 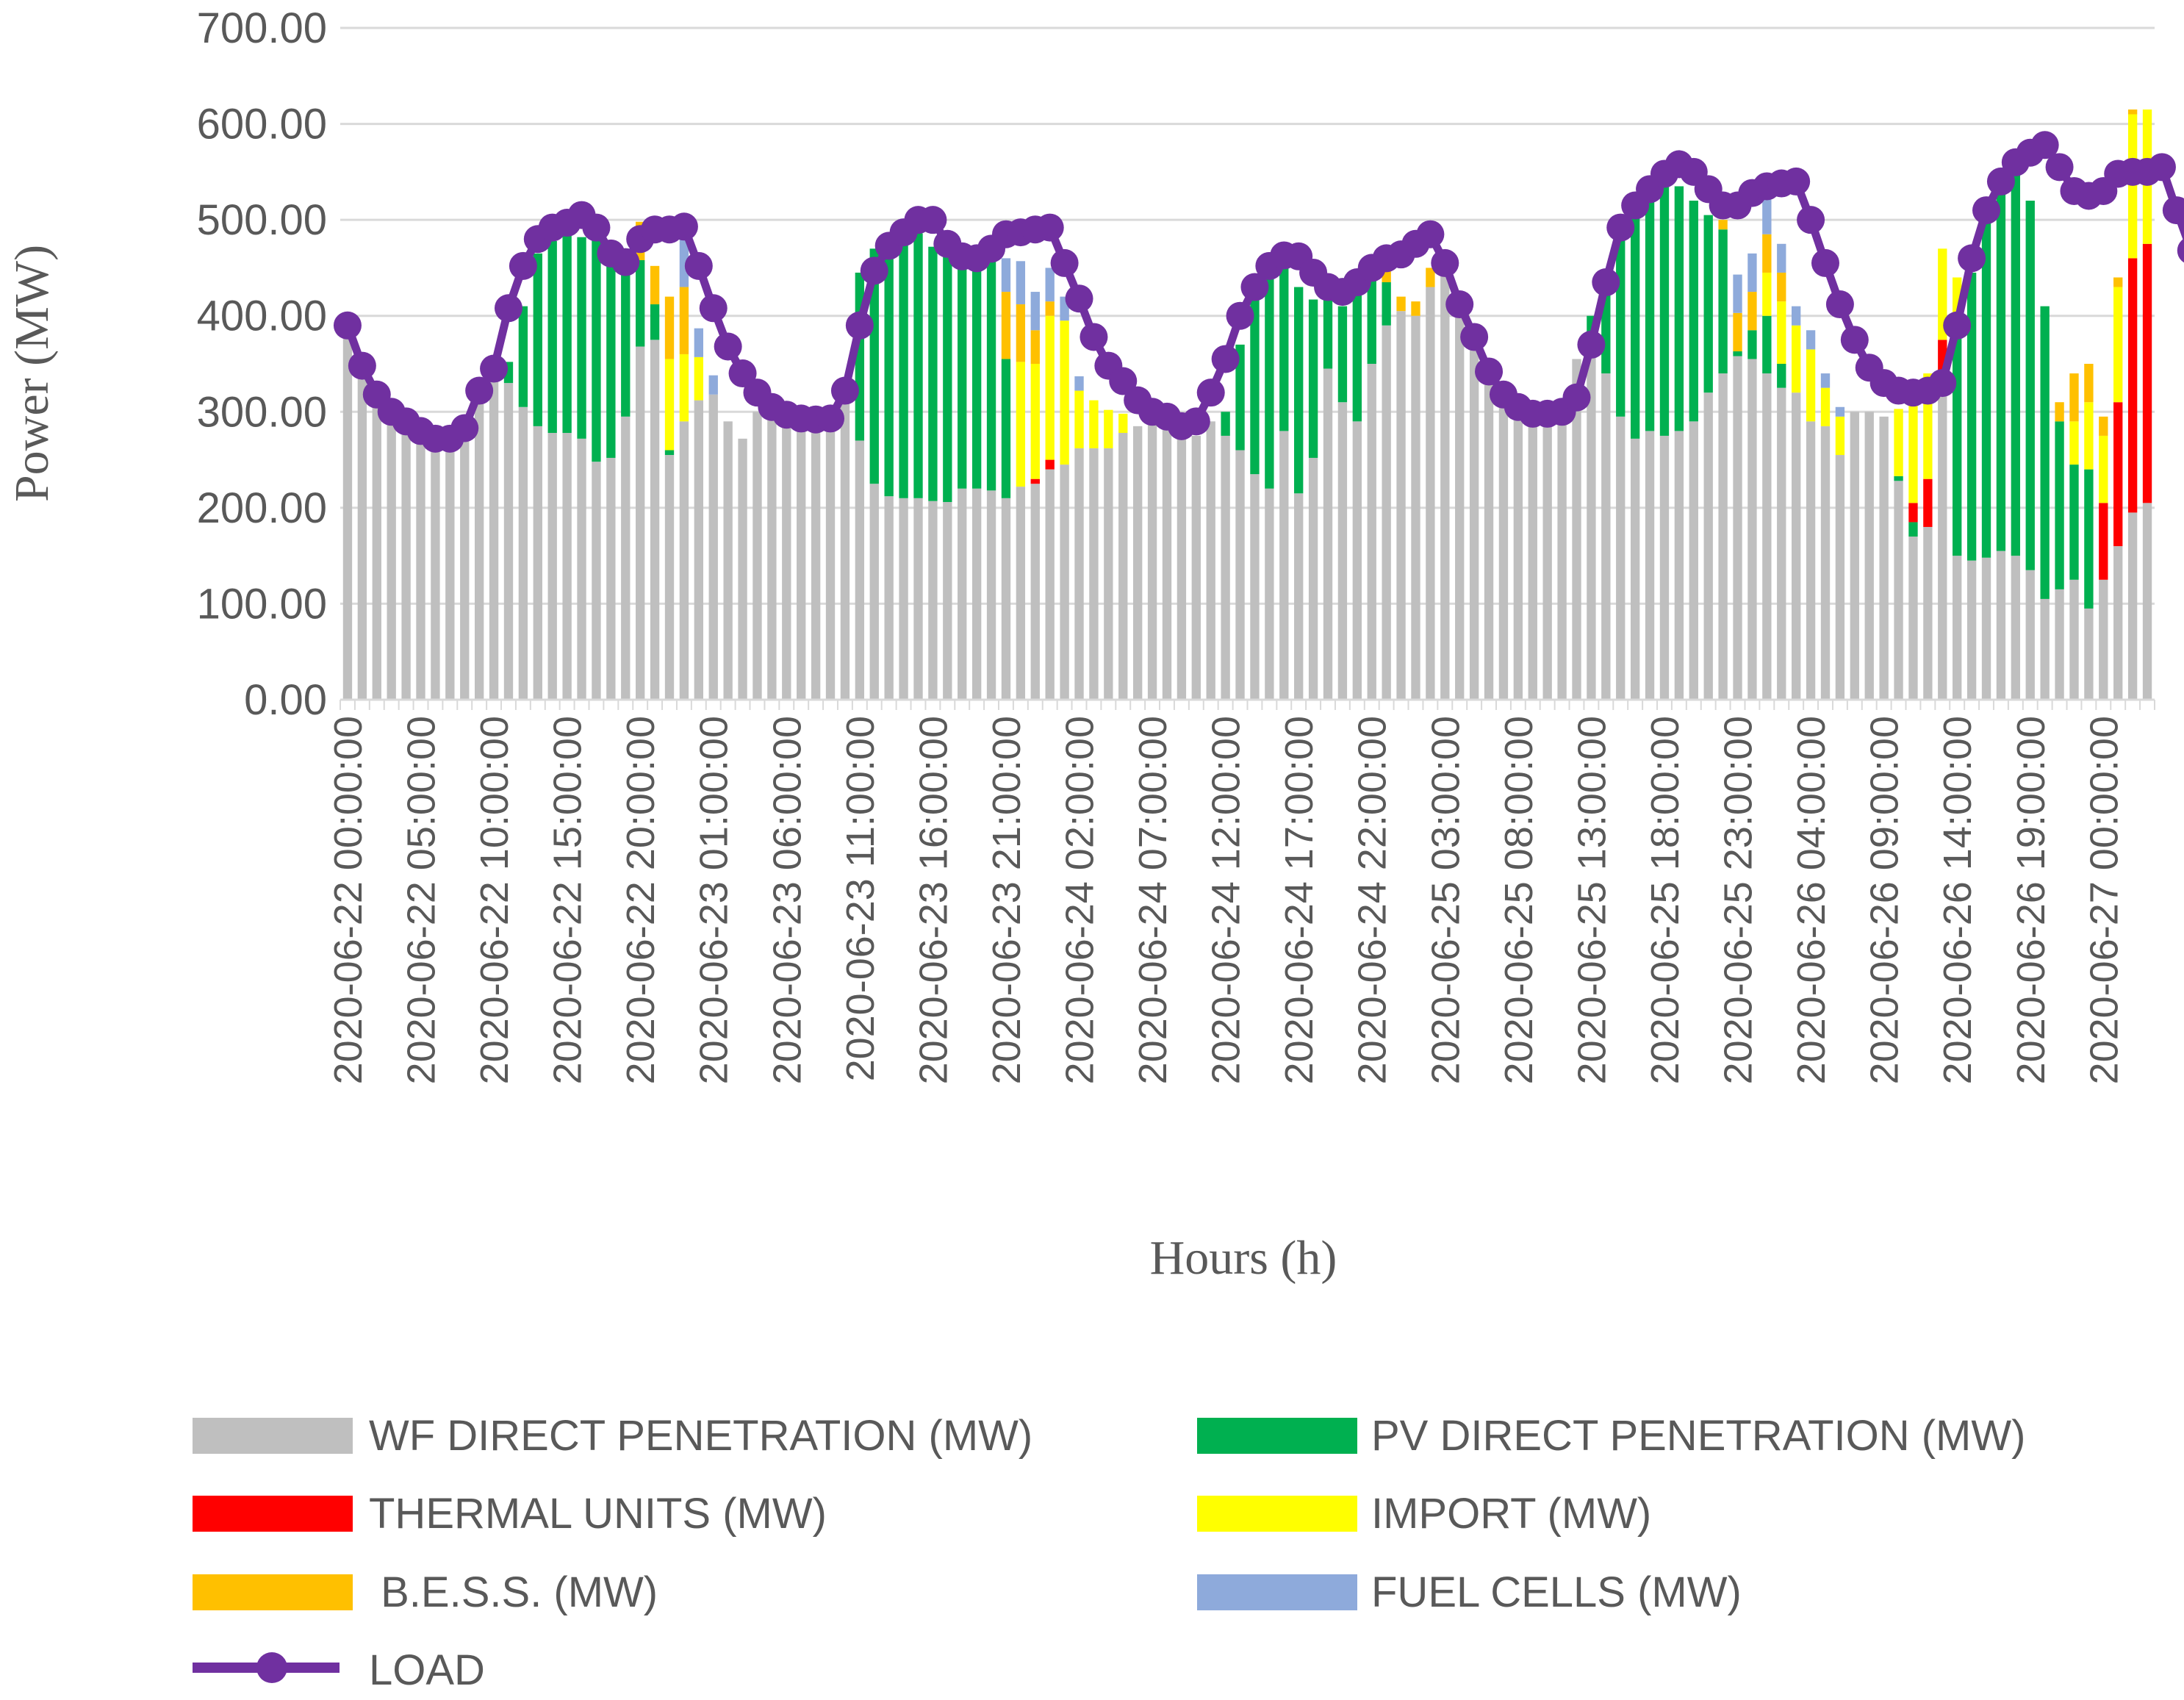 What do you see at coordinates (425, 1592) in the screenshot?
I see `legend-item-bess: B.E.S.S. (MW)` at bounding box center [425, 1592].